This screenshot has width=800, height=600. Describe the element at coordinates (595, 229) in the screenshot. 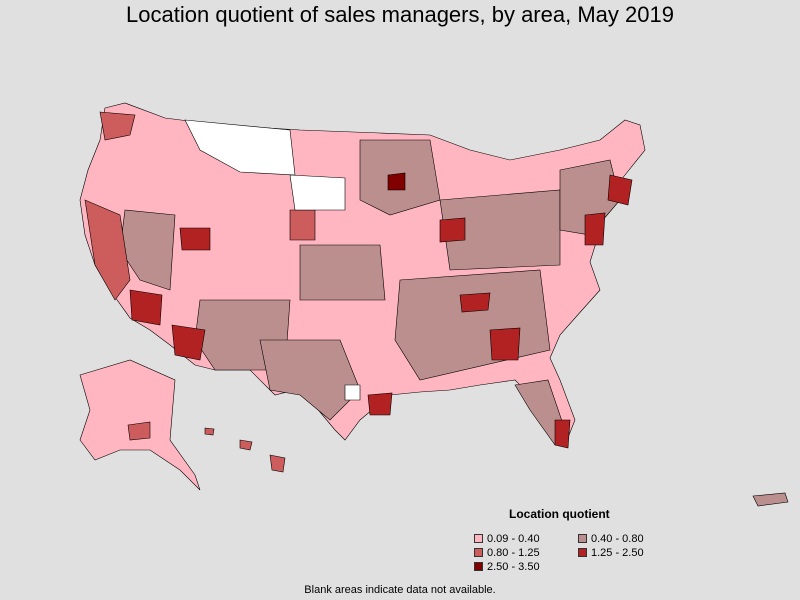

I see `region-new-jersey` at that location.